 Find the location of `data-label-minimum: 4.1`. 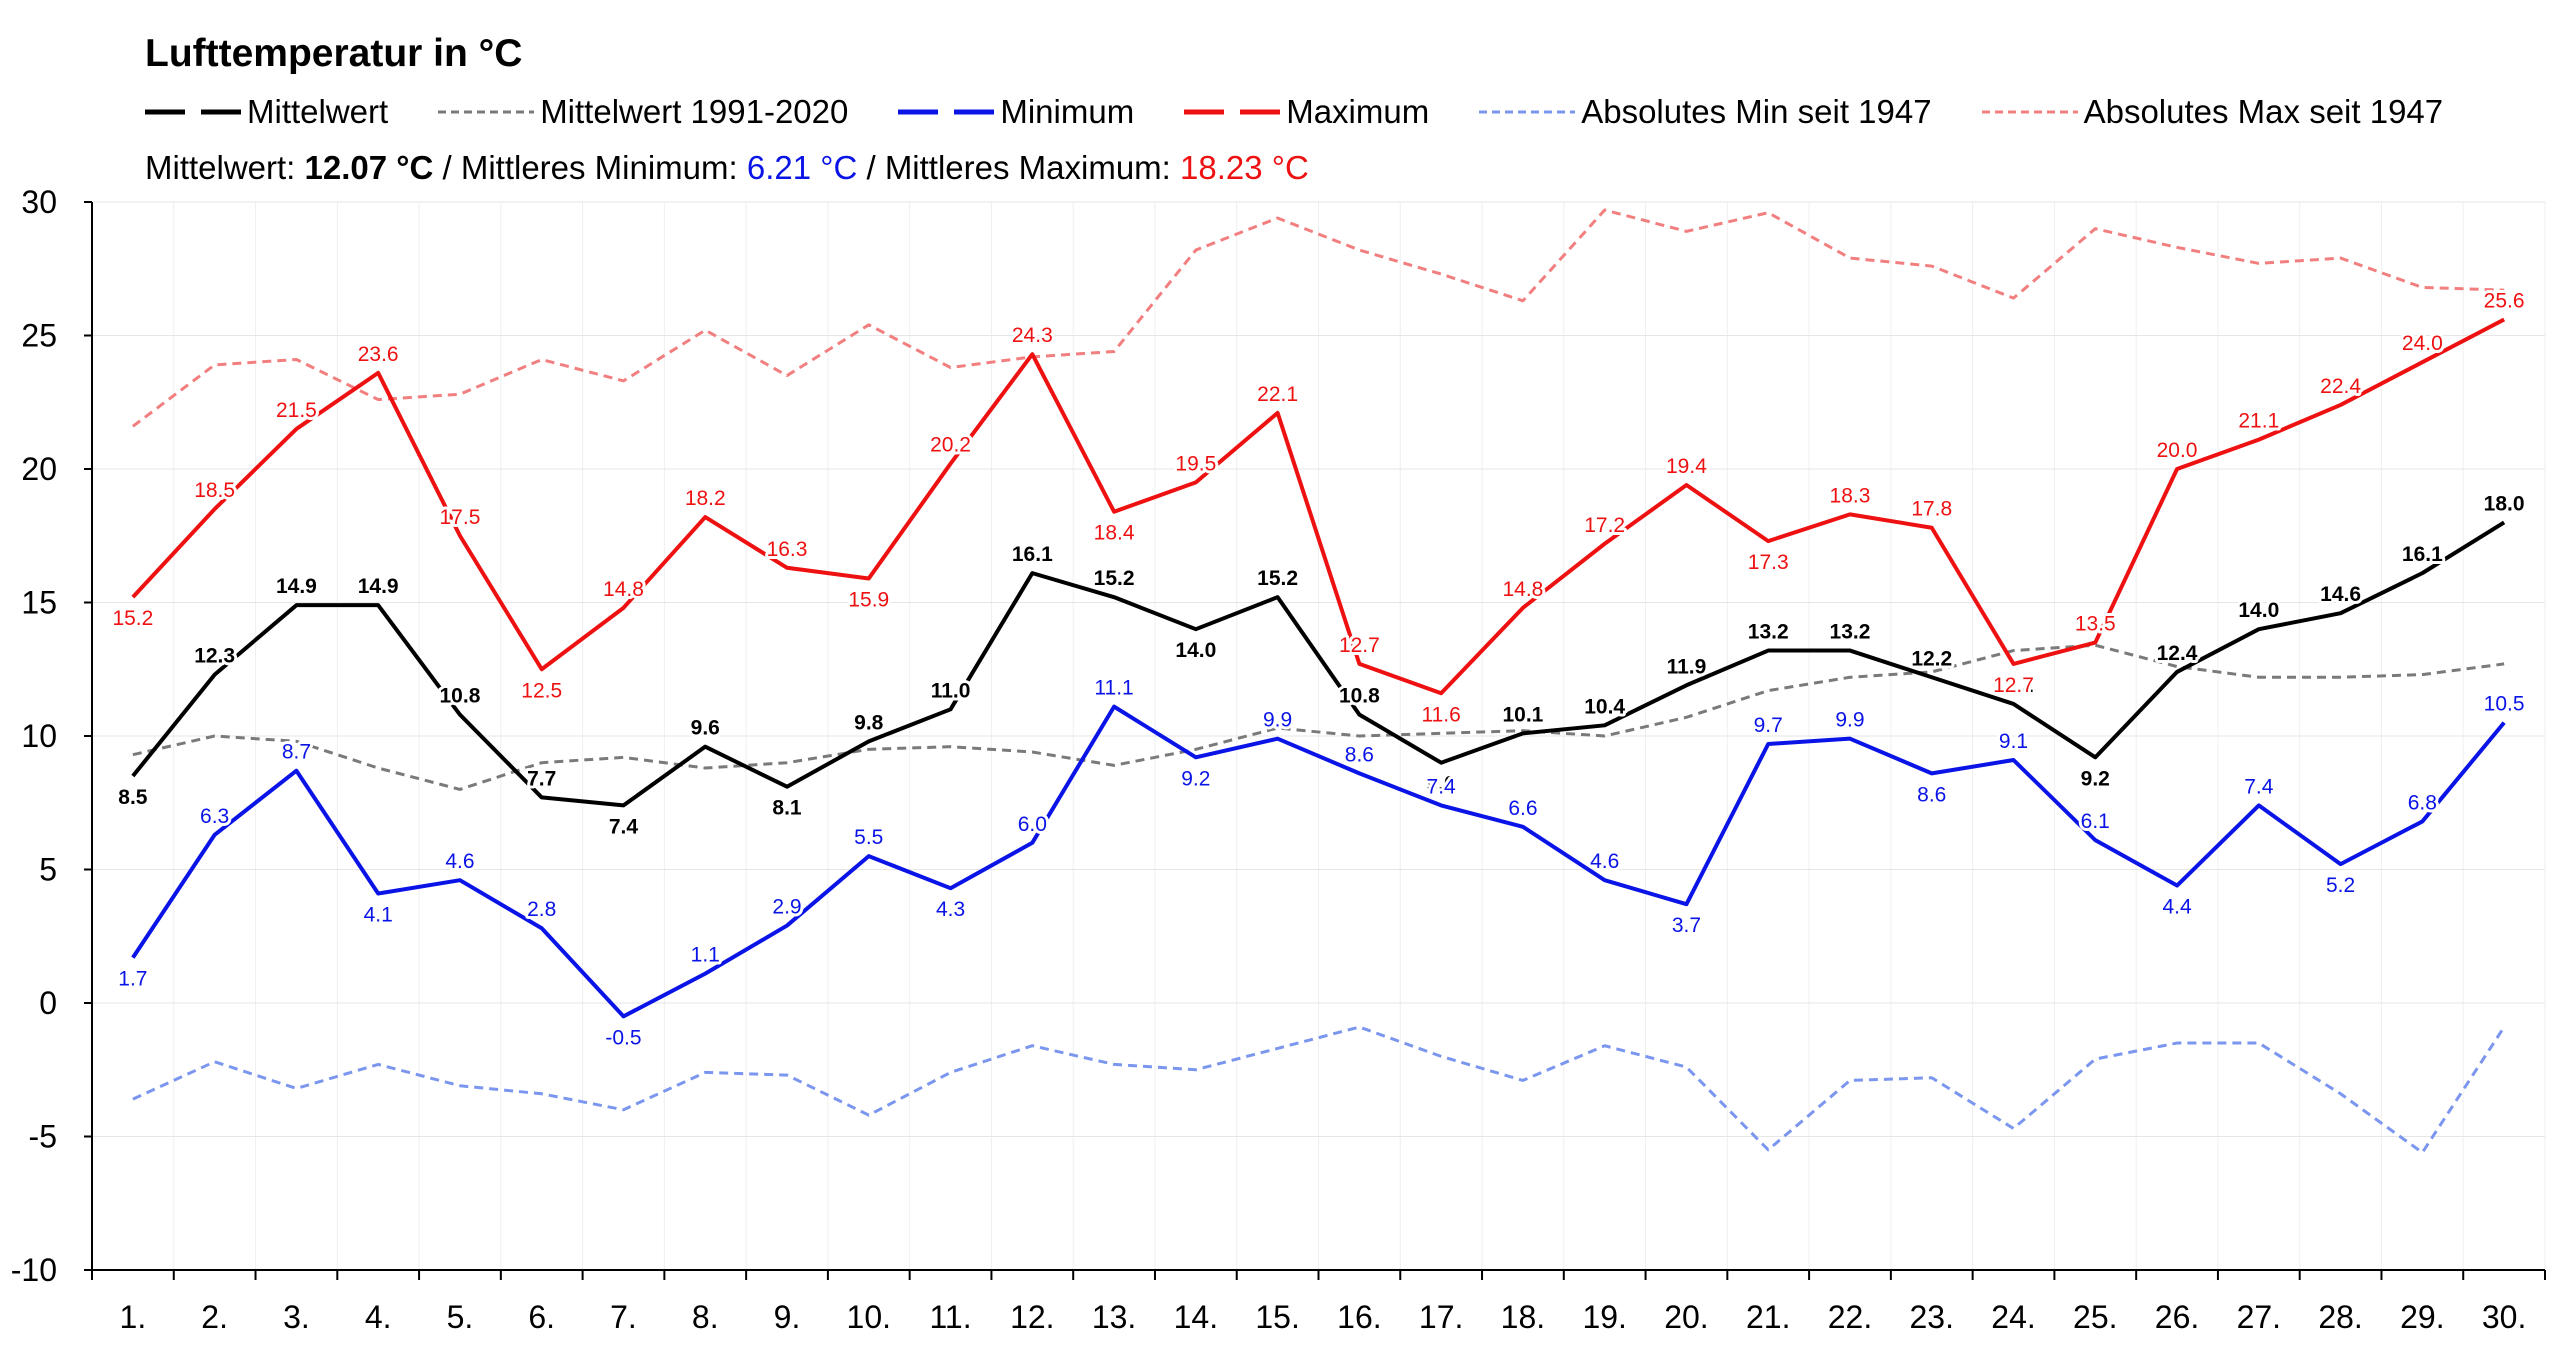

data-label-minimum: 4.1 is located at coordinates (378, 915).